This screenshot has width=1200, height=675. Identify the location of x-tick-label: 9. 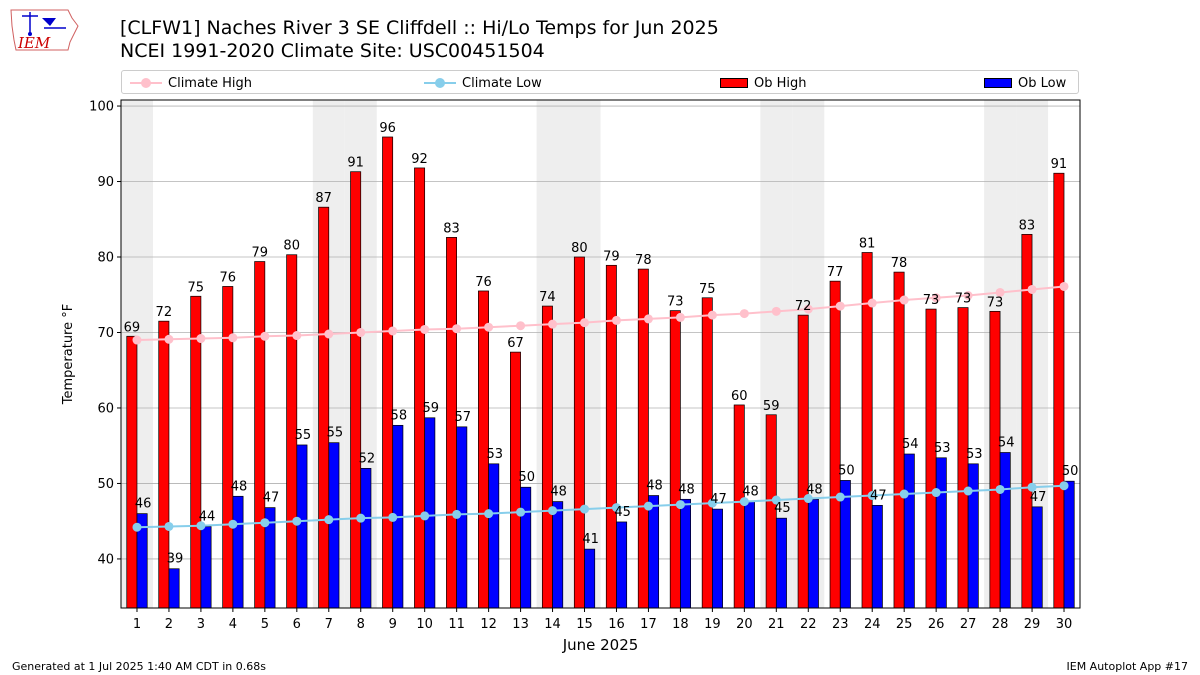
(393, 624).